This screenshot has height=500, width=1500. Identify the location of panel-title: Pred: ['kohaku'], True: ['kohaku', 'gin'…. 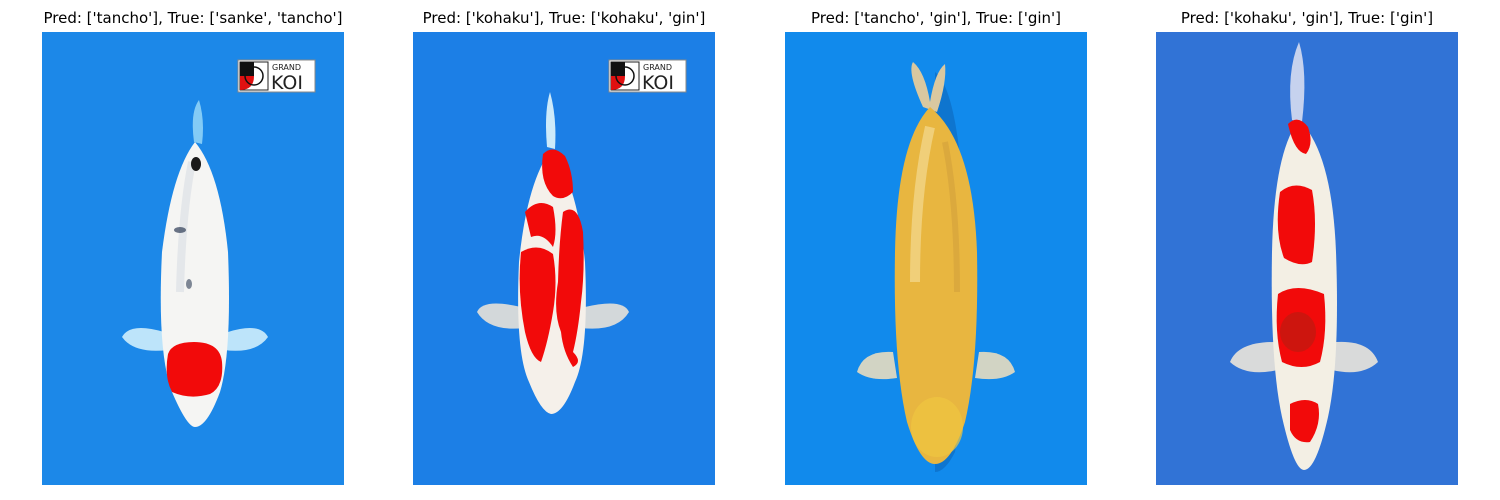
(564, 18).